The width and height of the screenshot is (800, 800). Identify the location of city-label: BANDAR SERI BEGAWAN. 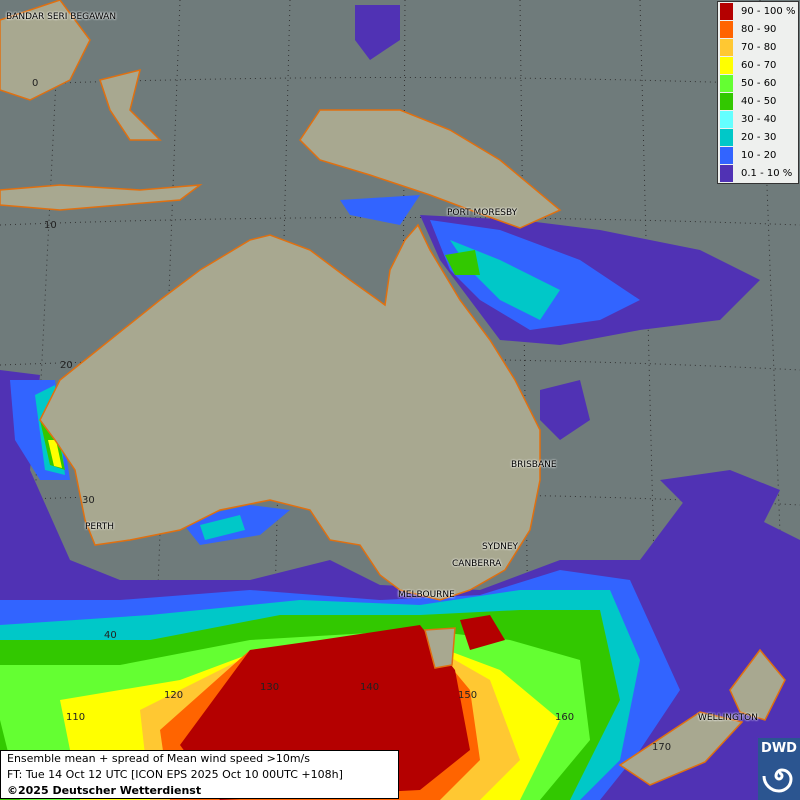
(61, 17).